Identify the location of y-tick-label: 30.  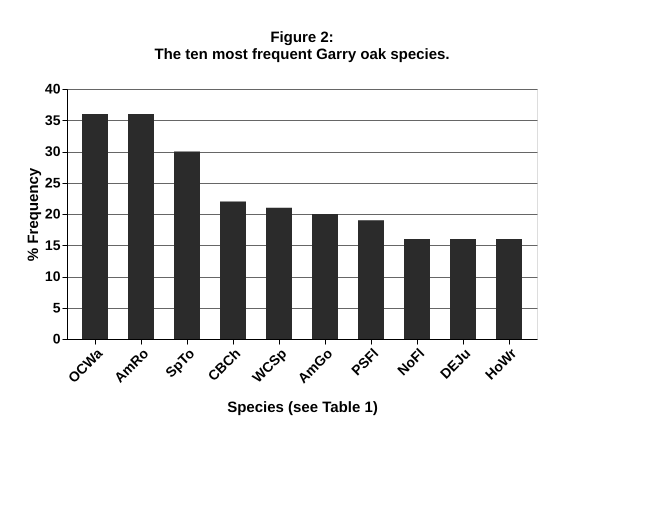
(52, 151).